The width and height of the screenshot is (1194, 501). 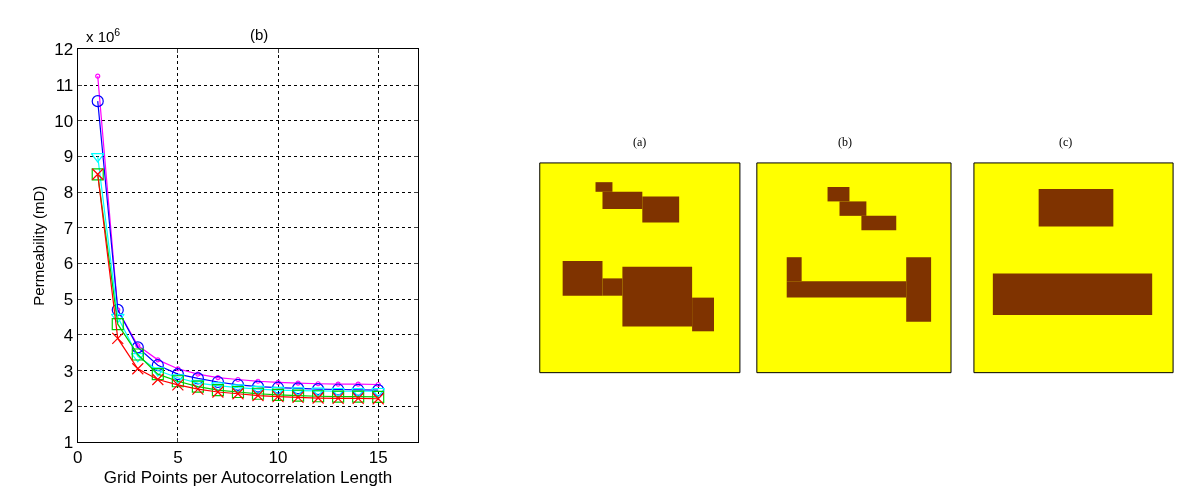 What do you see at coordinates (68, 371) in the screenshot?
I see `y-tick-label: 3` at bounding box center [68, 371].